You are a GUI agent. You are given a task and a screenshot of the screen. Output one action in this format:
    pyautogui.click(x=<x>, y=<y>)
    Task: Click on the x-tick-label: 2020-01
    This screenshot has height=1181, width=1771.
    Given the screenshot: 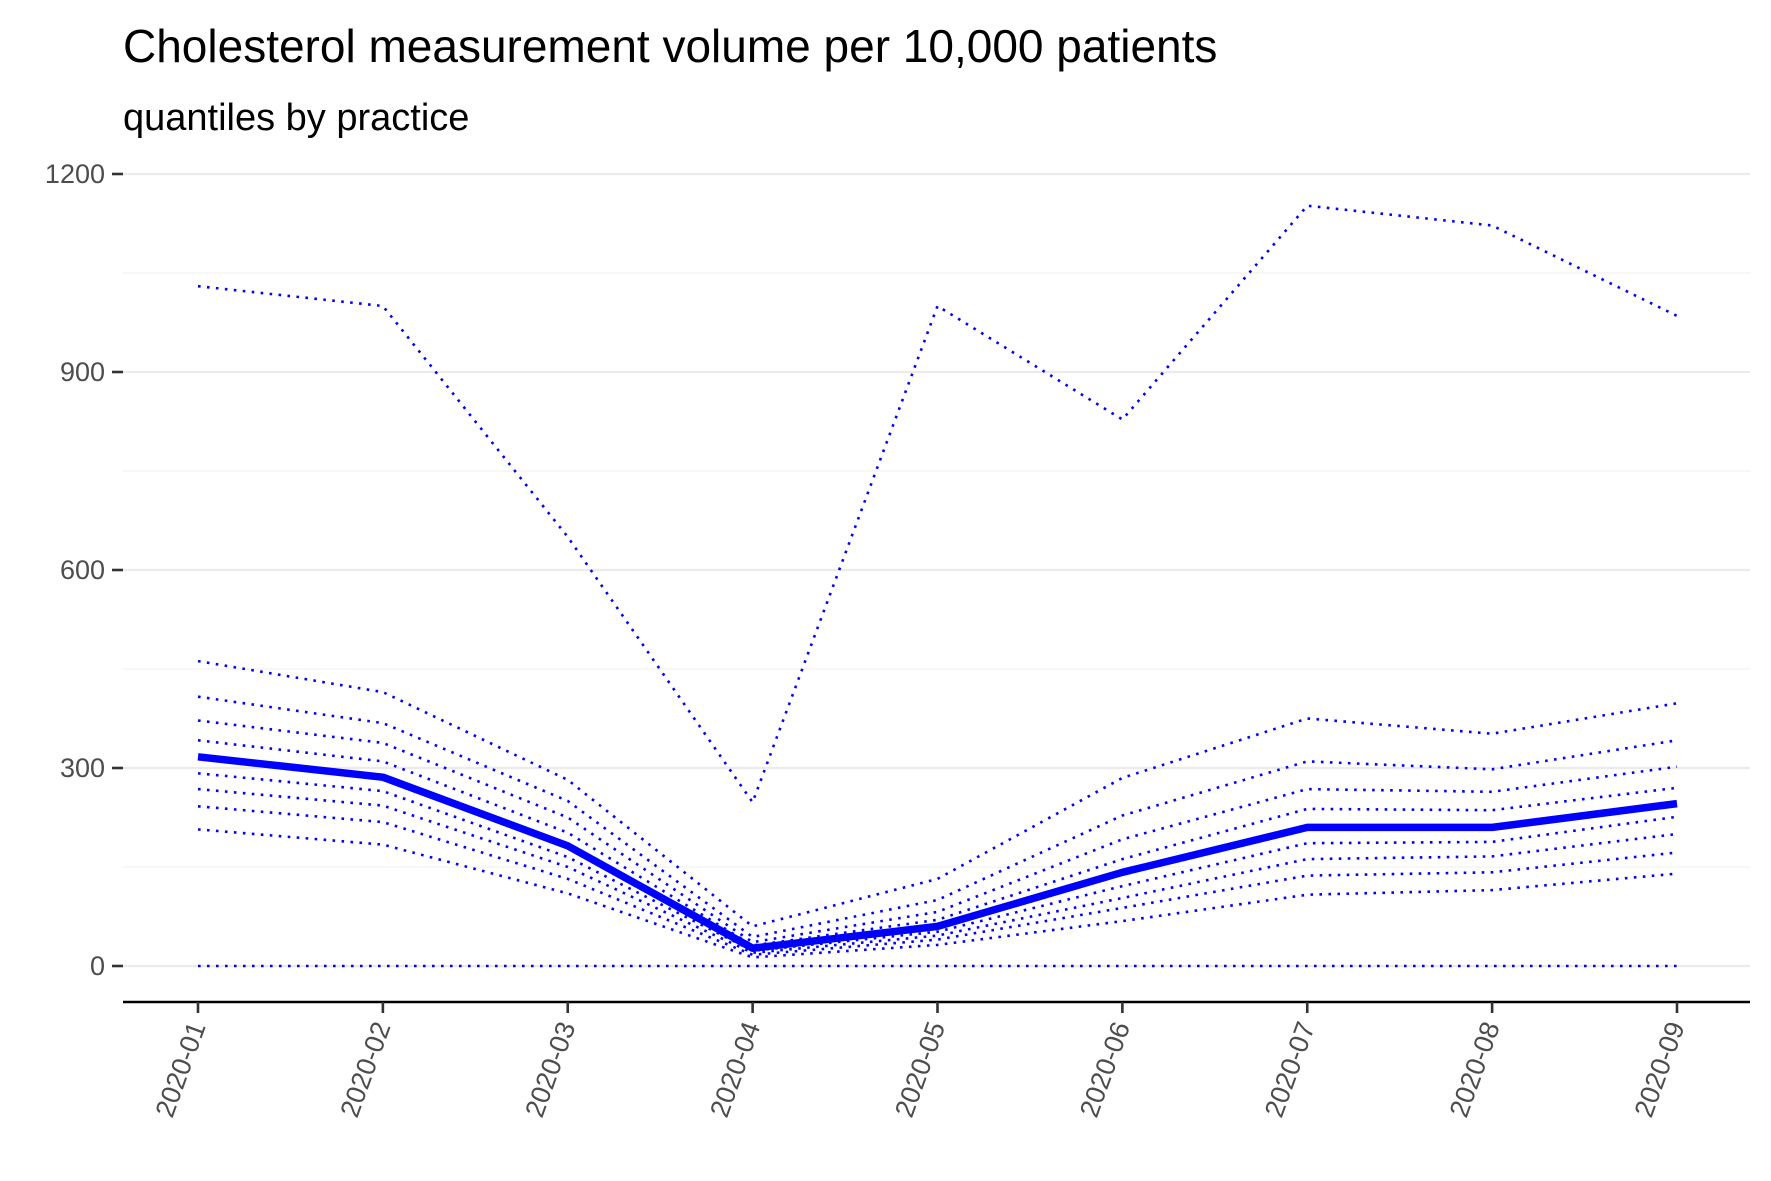 What is the action you would take?
    pyautogui.click(x=181, y=1069)
    